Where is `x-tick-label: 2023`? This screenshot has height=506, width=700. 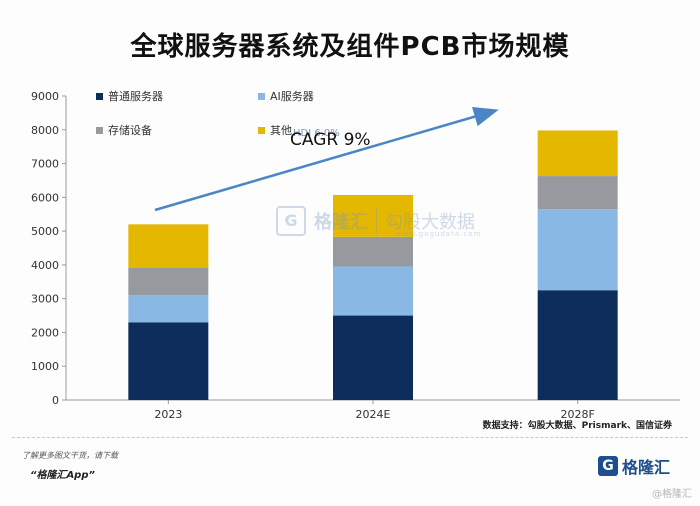
x-tick-label: 2023 is located at coordinates (168, 414).